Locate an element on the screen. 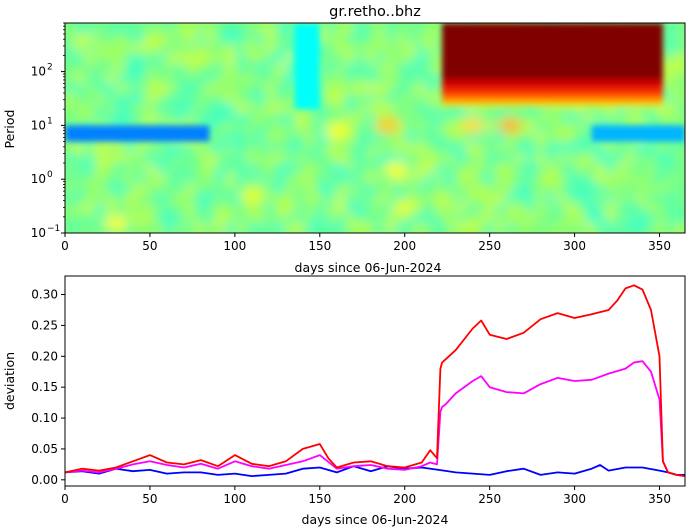 This screenshot has width=690, height=531. deviation-x-tick-label: 50 is located at coordinates (149, 499).